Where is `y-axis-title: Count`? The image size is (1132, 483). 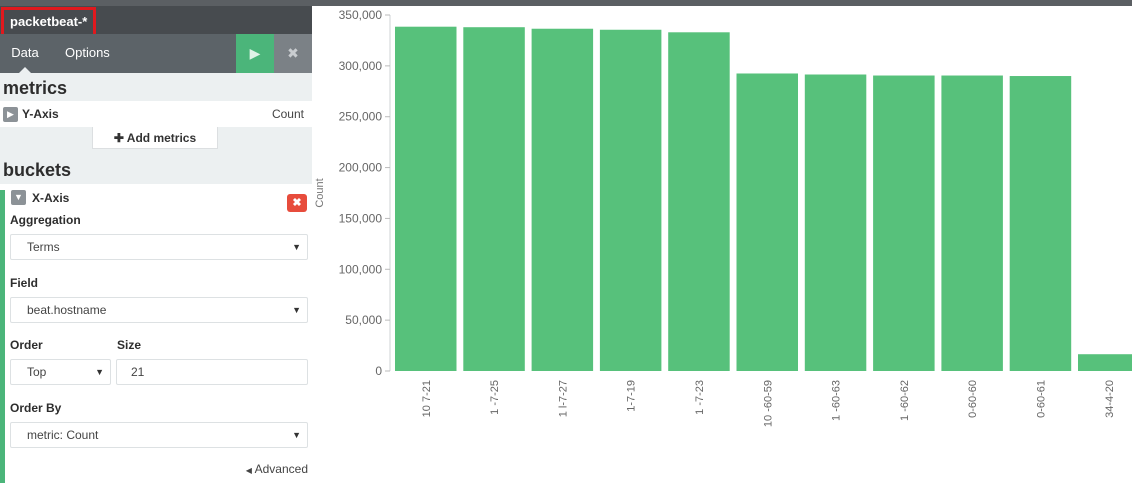 y-axis-title: Count is located at coordinates (320, 192).